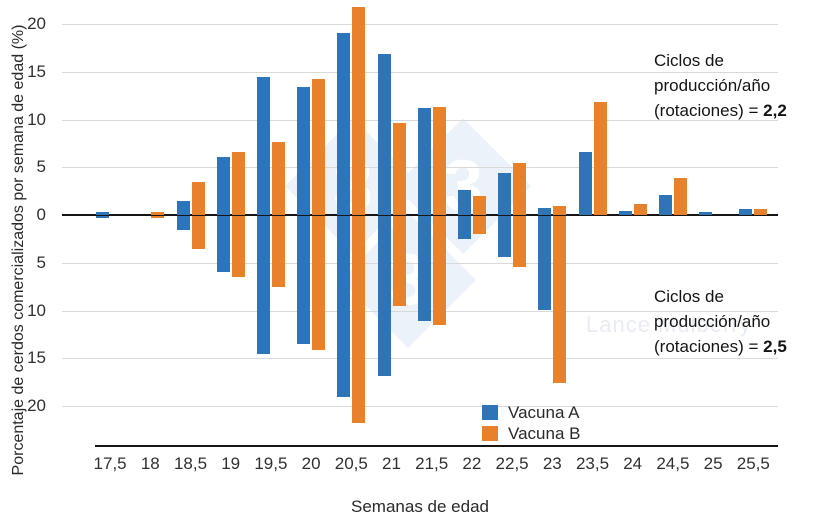 The height and width of the screenshot is (532, 820). Describe the element at coordinates (544, 412) in the screenshot. I see `legend-label: Vacuna A` at that location.